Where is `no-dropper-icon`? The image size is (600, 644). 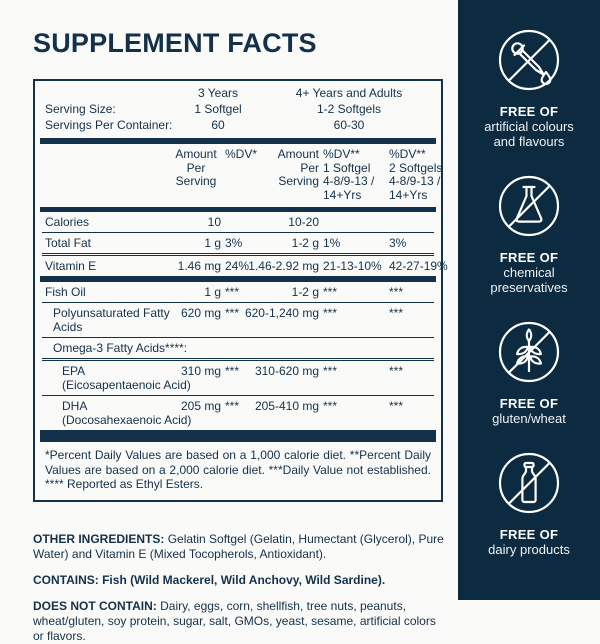
no-dropper-icon is located at coordinates (529, 60).